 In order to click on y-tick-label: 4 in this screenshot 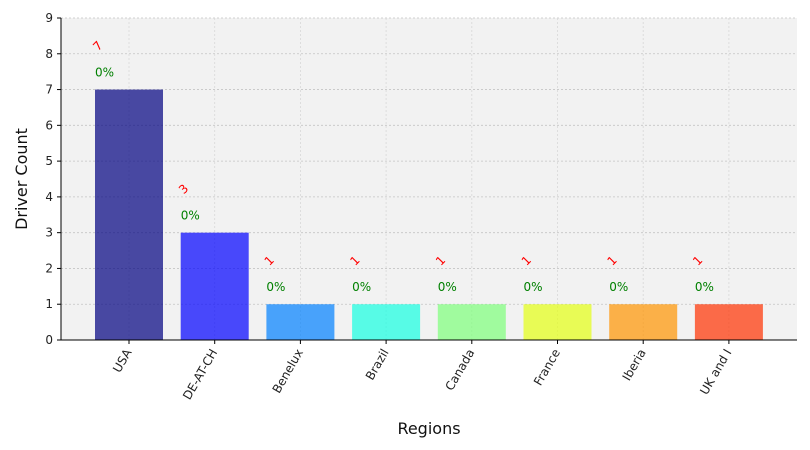, I will do `click(49, 197)`.